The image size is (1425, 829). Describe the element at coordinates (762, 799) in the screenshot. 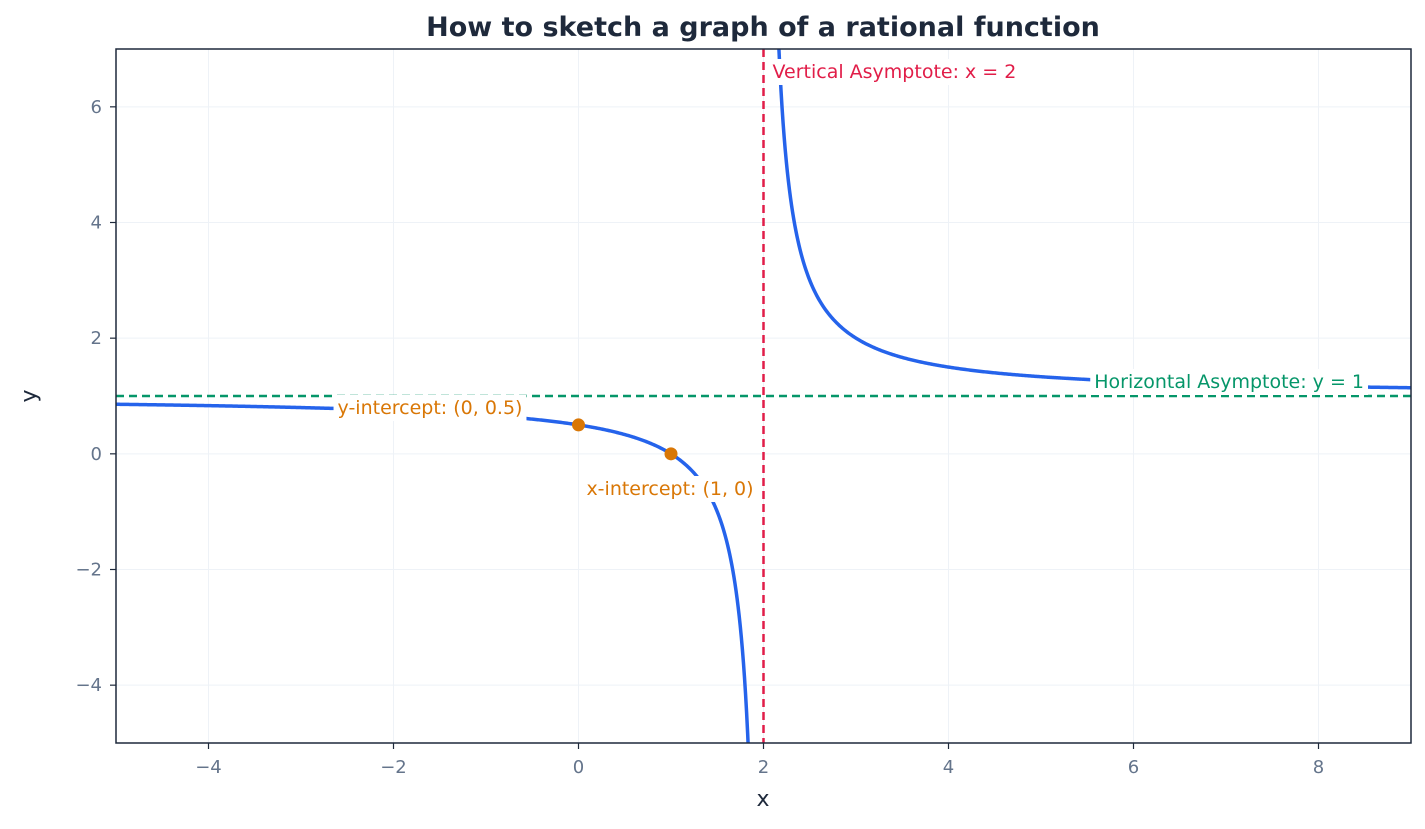

I see `x-axis-label: x` at that location.